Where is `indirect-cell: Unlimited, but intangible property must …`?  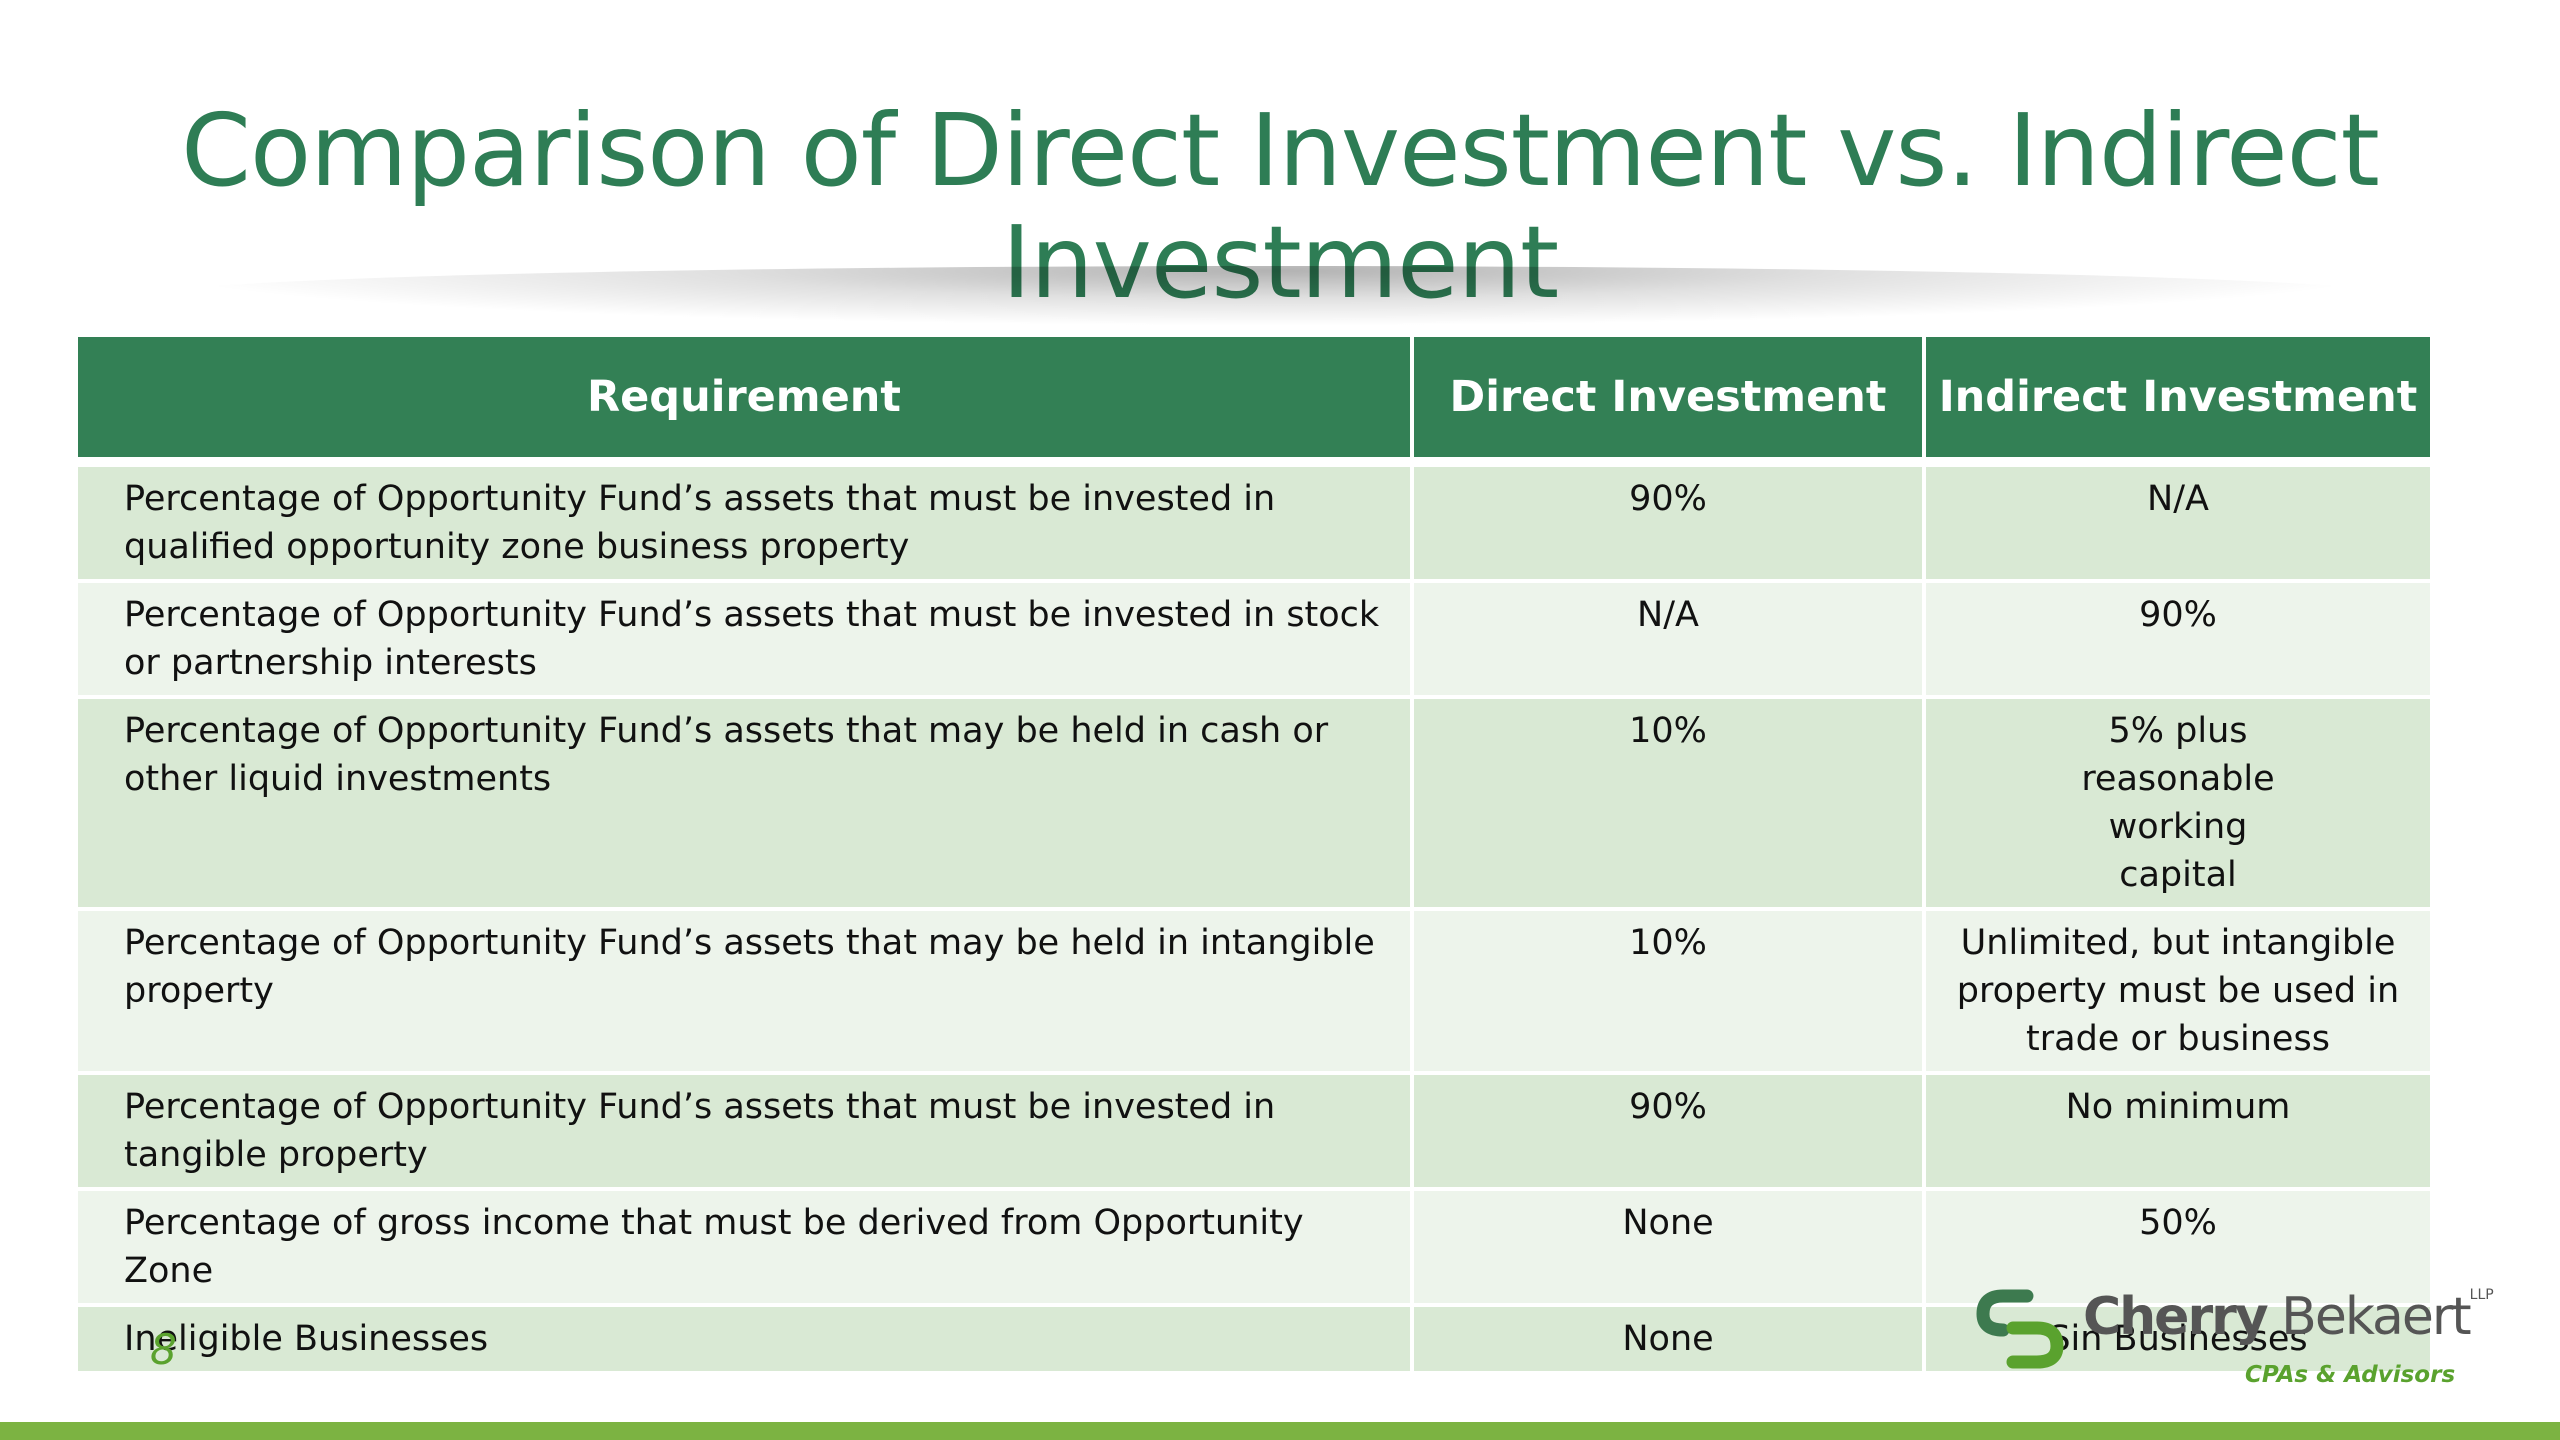
indirect-cell: Unlimited, but intangible property must … is located at coordinates (2178, 993).